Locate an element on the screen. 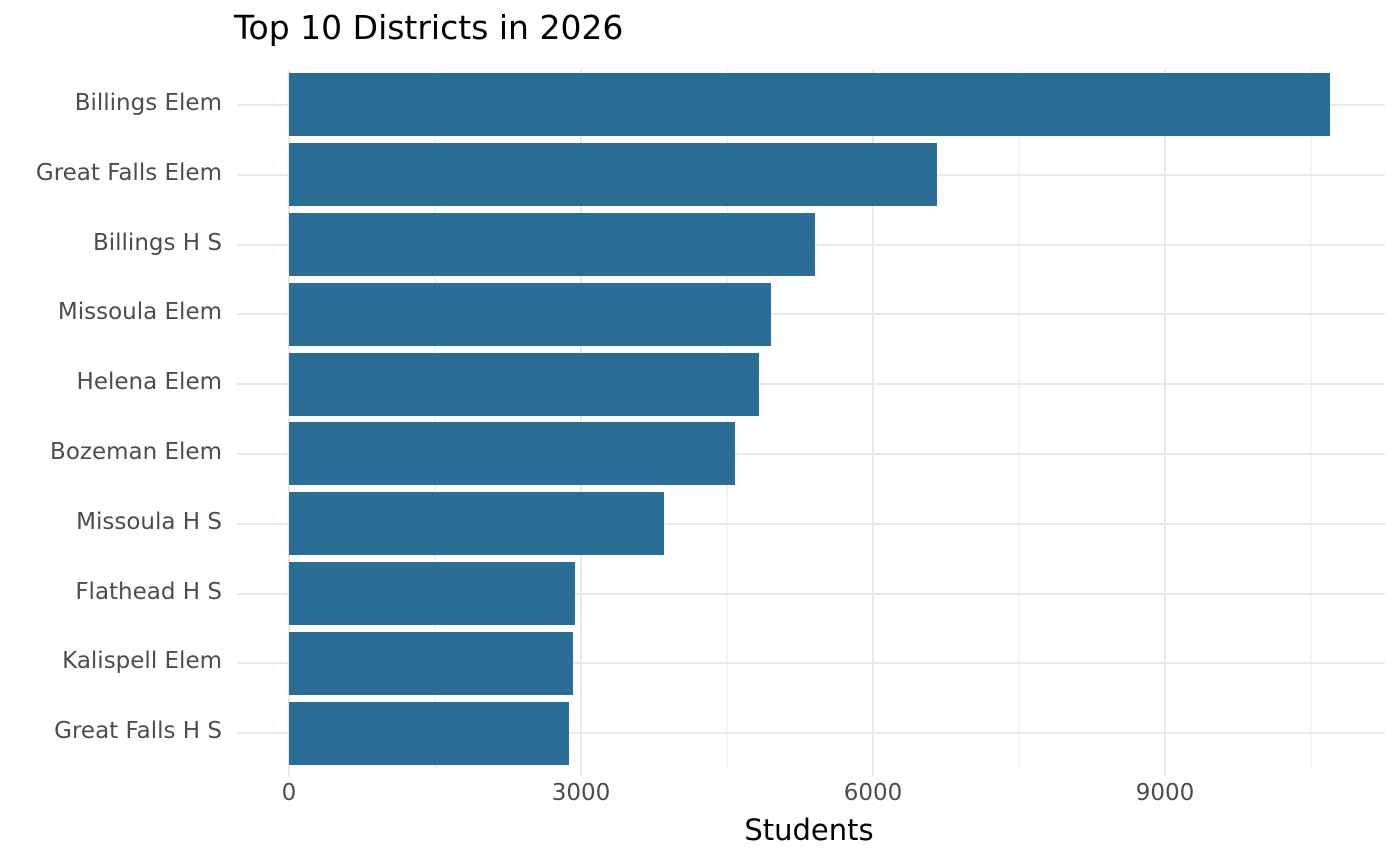 The height and width of the screenshot is (865, 1400). y-tick-label: Great Falls H S is located at coordinates (138, 731).